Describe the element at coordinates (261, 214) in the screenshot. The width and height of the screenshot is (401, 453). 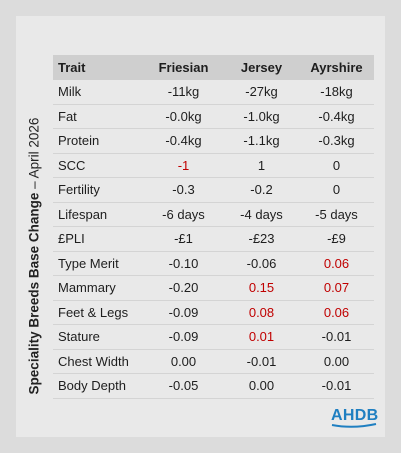
I see `jersey-value: -4 days` at that location.